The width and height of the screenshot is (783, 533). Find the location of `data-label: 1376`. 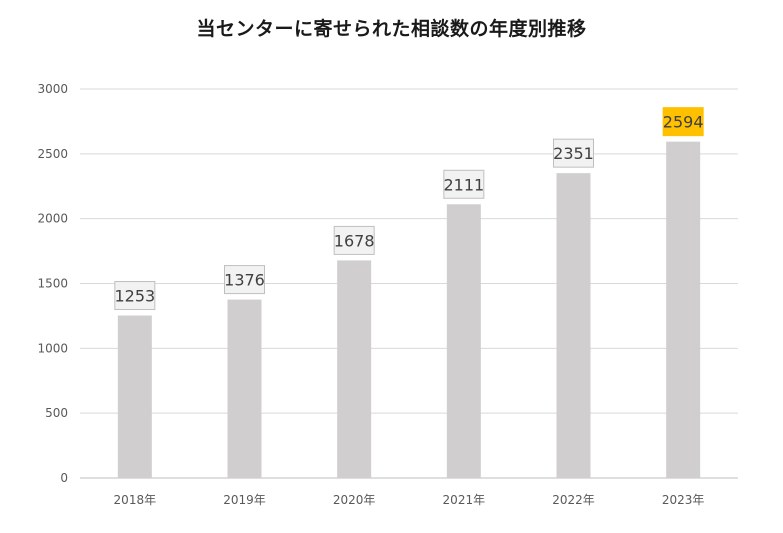

data-label: 1376 is located at coordinates (244, 280).